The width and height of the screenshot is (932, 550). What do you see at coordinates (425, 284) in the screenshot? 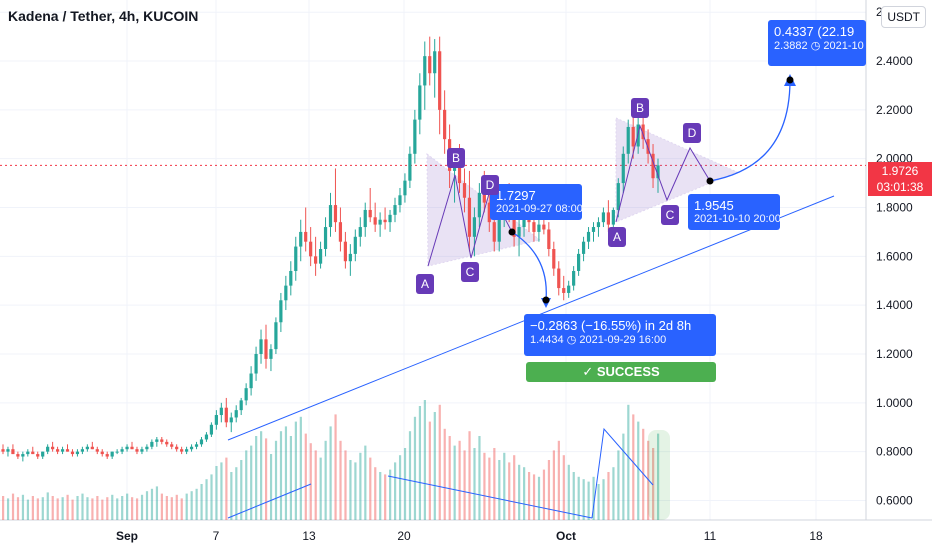
I see `wave-label-a-1: A` at bounding box center [425, 284].